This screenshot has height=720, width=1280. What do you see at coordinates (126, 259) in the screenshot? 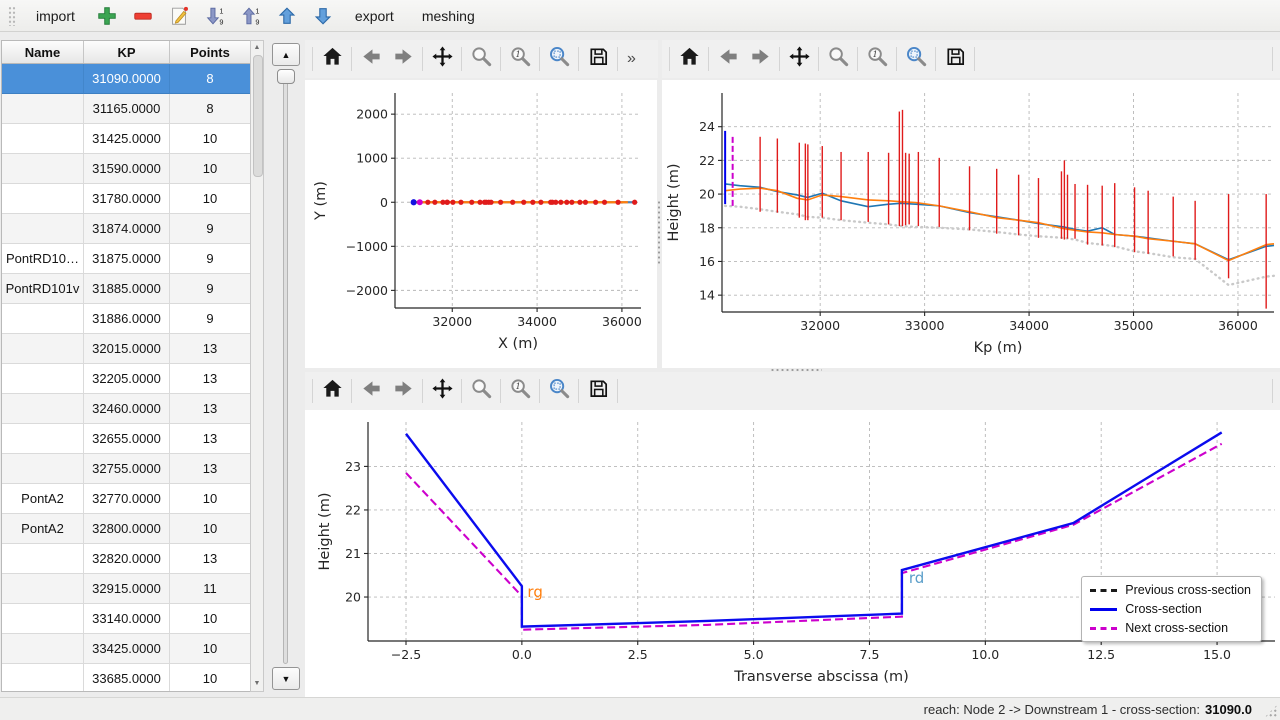
I see `table-row: PontRD10… 31875.0000 9` at bounding box center [126, 259].